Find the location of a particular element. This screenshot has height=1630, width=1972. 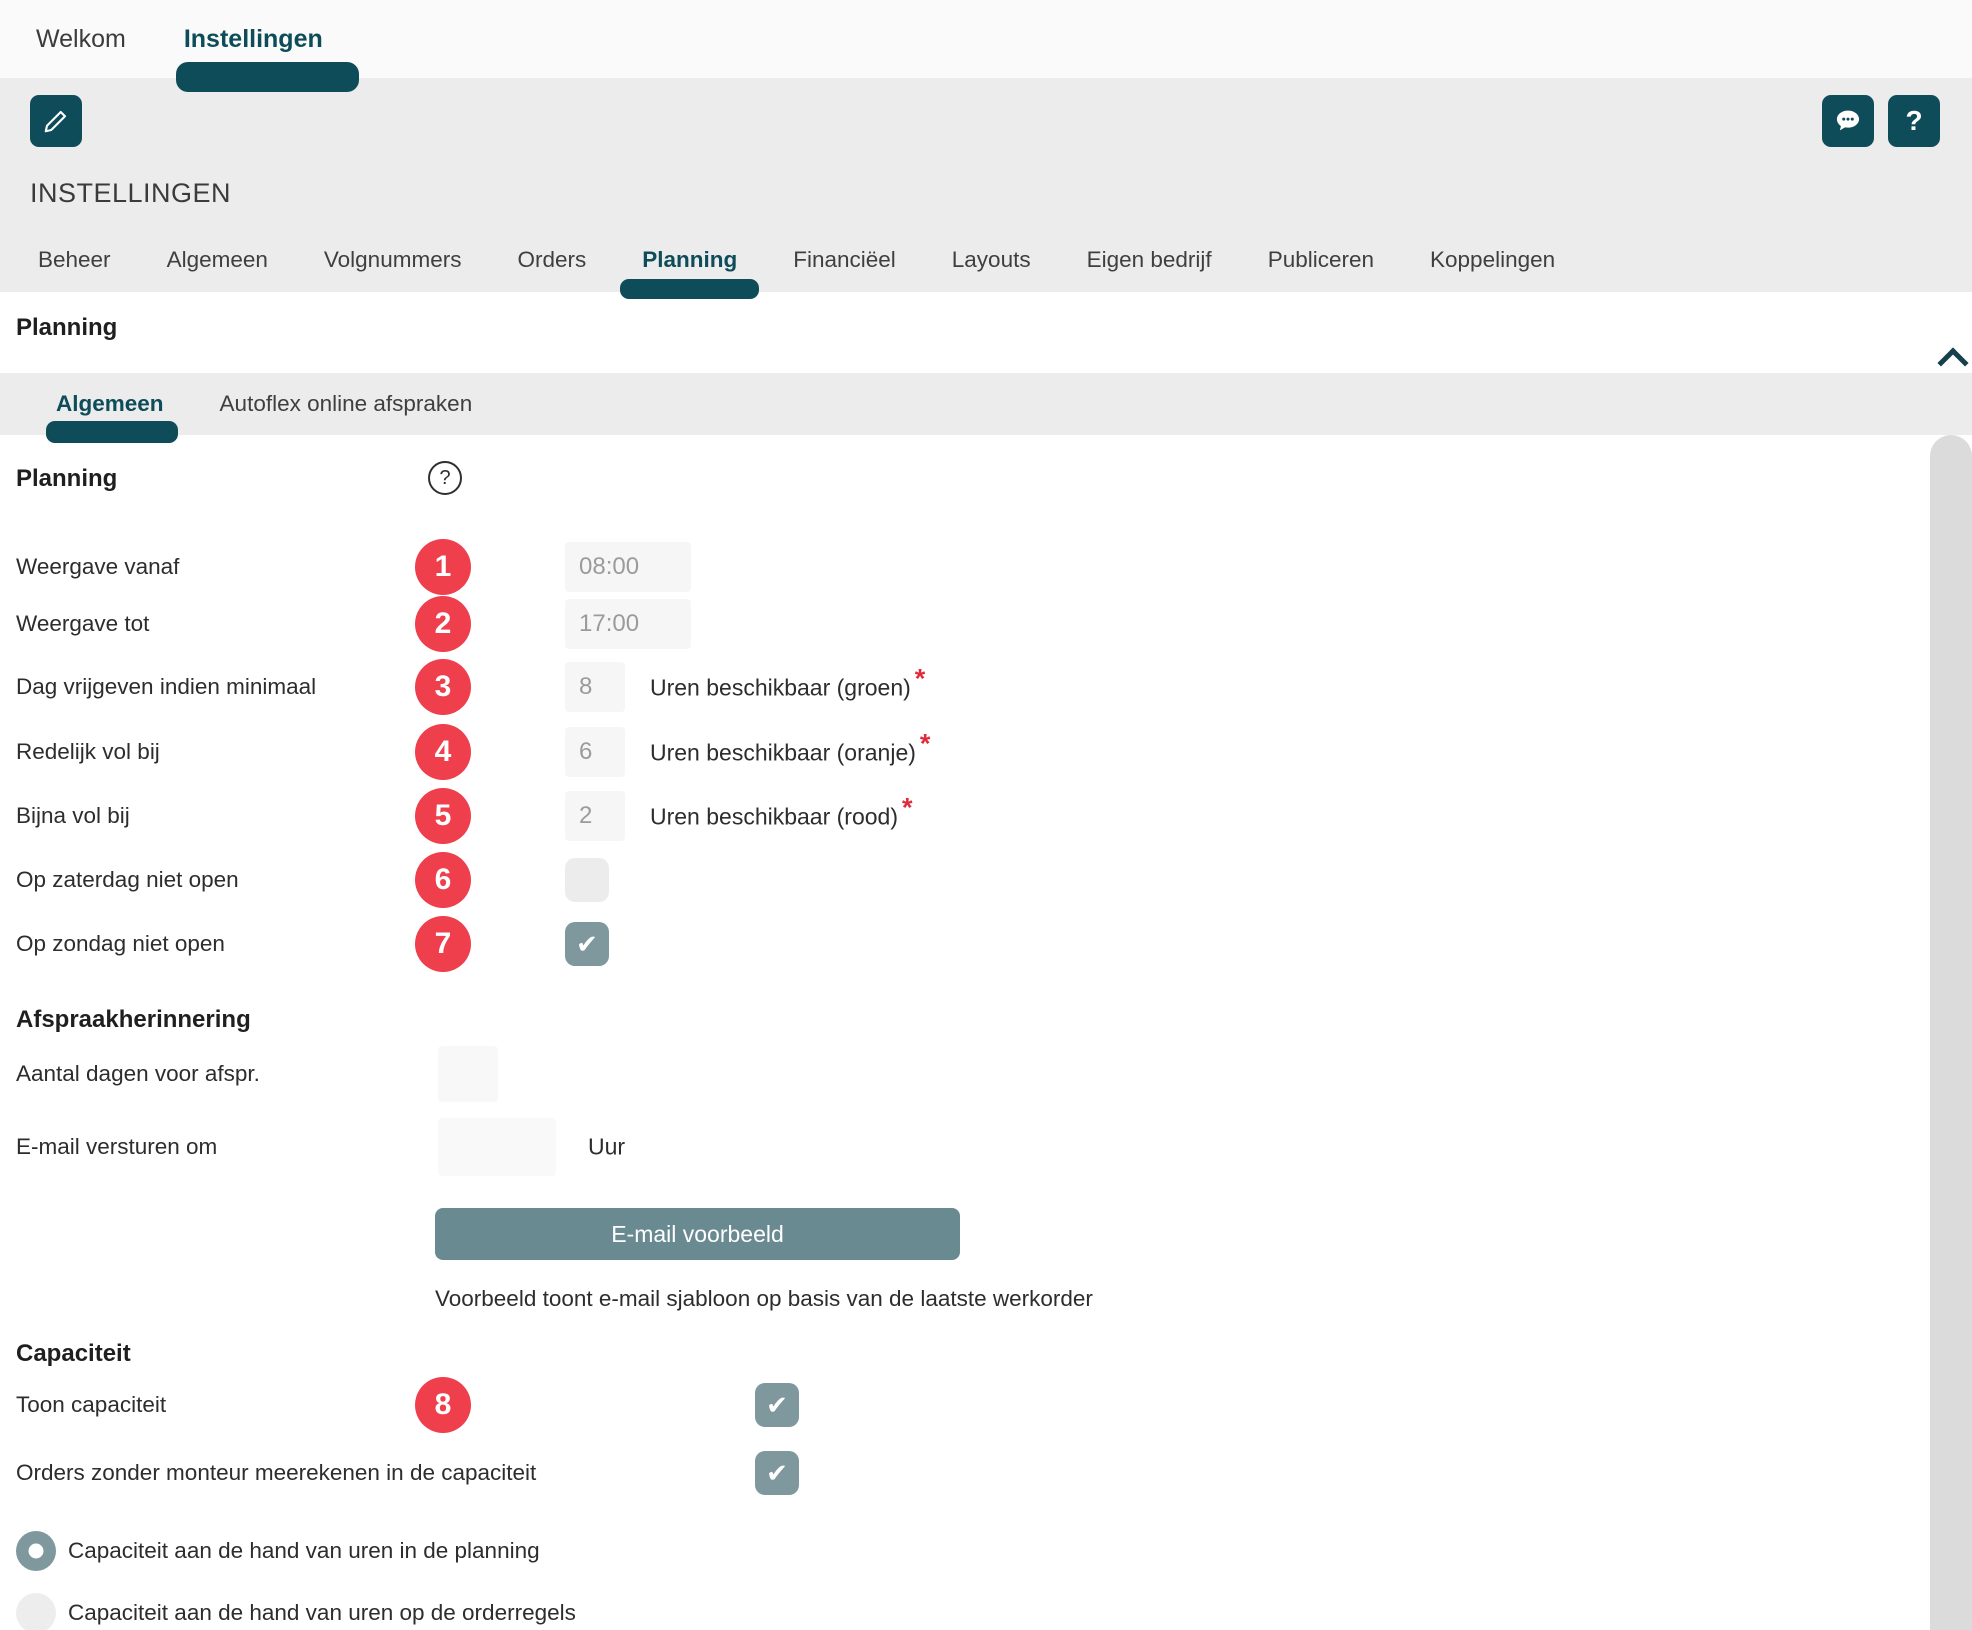

tab-welkom-label: Welkom is located at coordinates (81, 38).